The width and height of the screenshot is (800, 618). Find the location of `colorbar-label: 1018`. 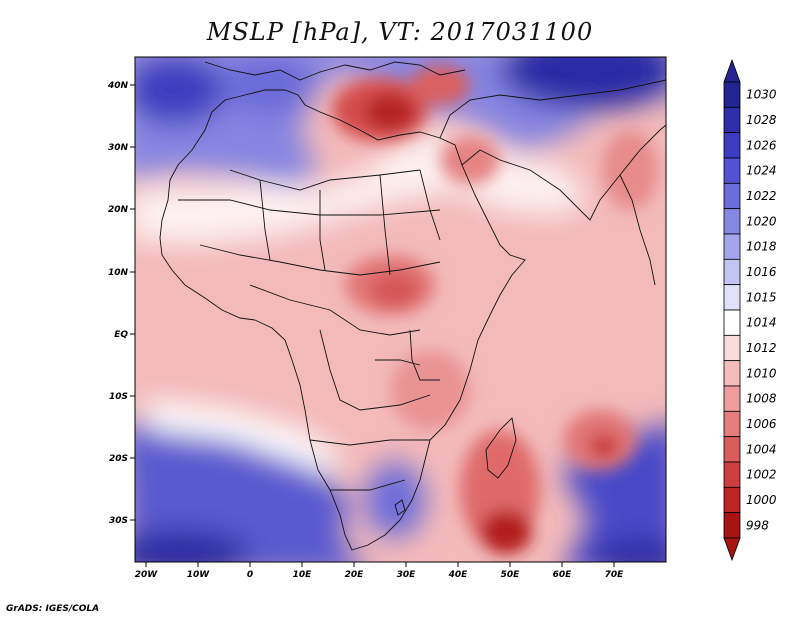

colorbar-label: 1018 is located at coordinates (761, 247).